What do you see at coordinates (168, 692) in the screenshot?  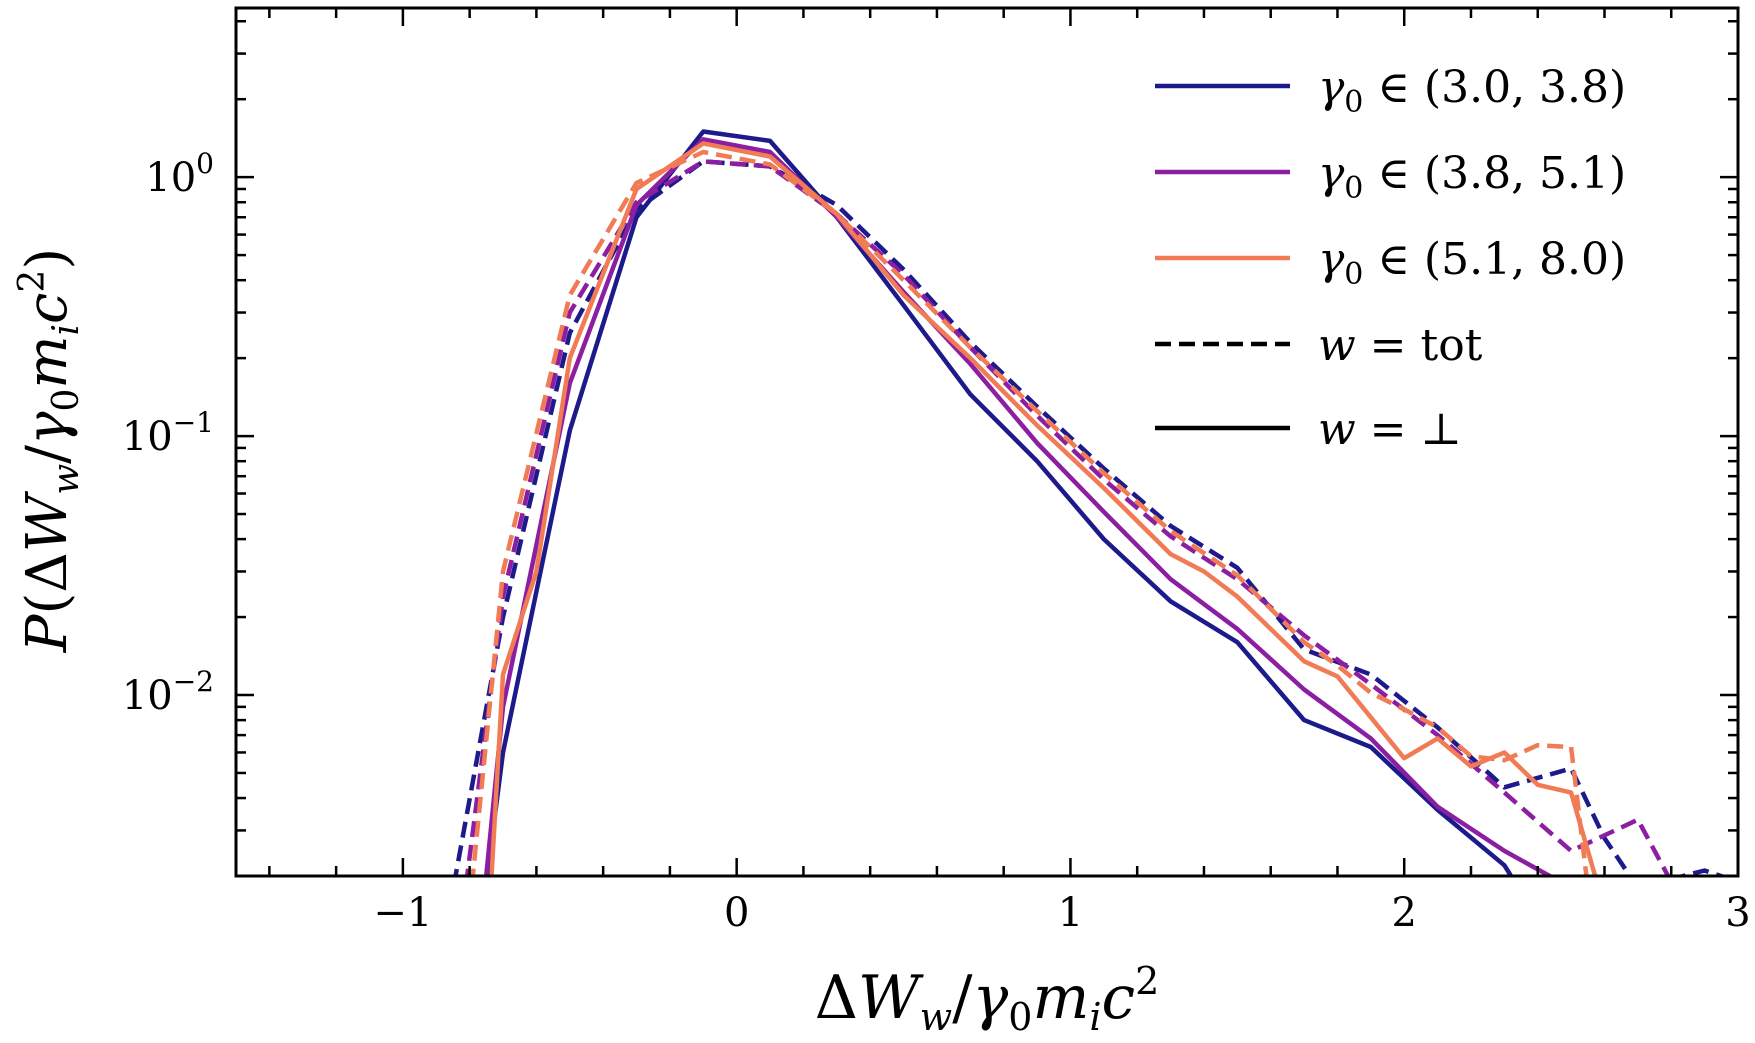 I see `y-tick-label: 10⁻²` at bounding box center [168, 692].